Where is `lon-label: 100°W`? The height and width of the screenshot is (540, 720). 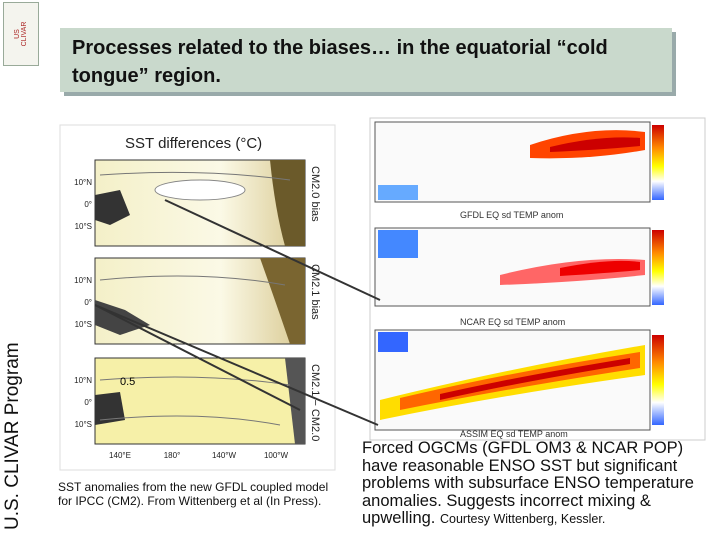 lon-label: 100°W is located at coordinates (276, 455).